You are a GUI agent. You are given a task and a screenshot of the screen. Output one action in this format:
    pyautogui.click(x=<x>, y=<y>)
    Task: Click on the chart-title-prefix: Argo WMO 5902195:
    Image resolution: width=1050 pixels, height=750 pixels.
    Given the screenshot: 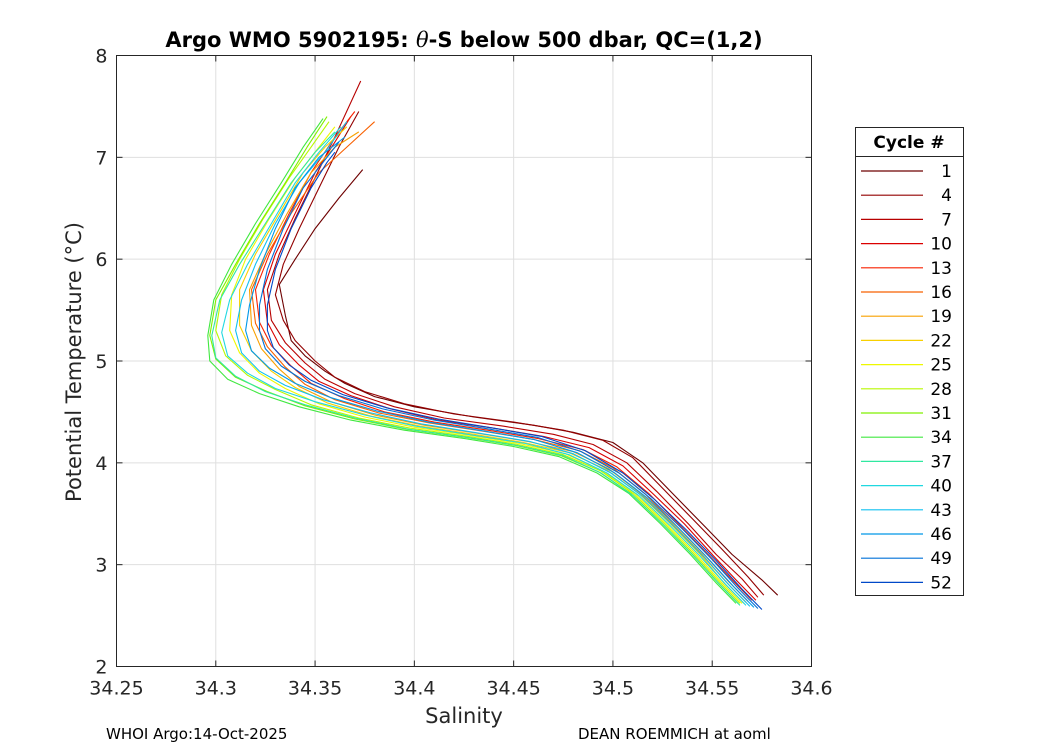 What is the action you would take?
    pyautogui.click(x=290, y=40)
    